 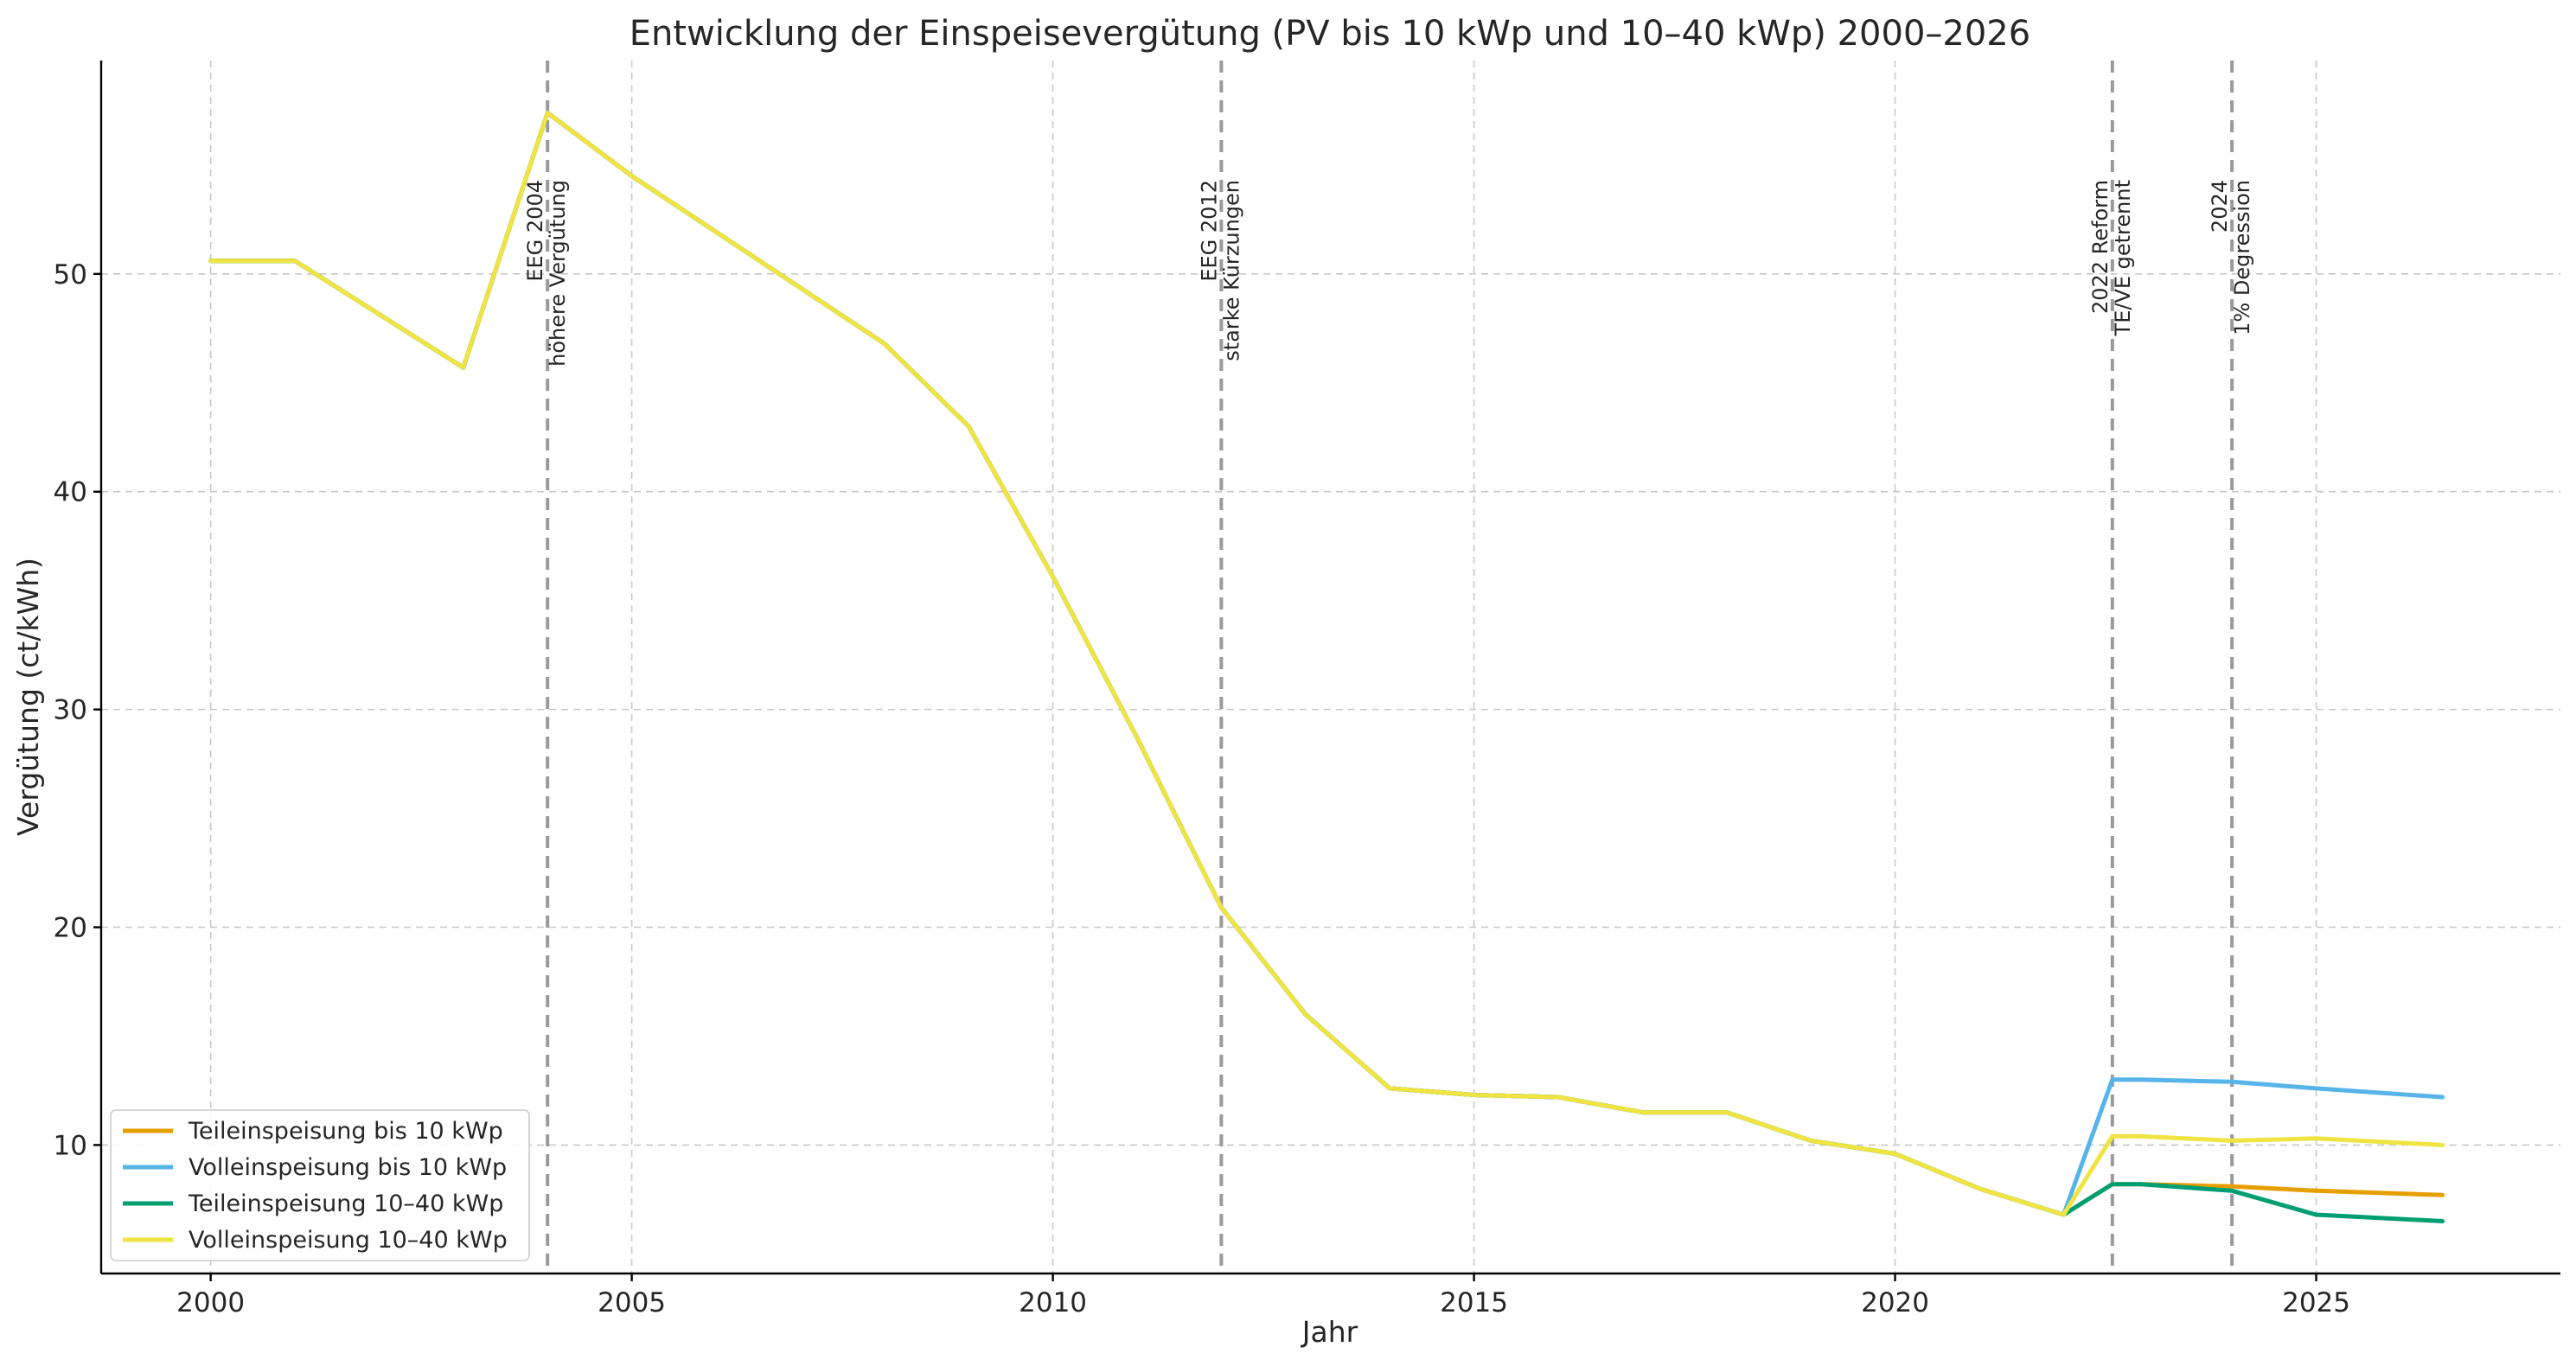 I want to click on event-label-line: 2024, so click(x=2220, y=207).